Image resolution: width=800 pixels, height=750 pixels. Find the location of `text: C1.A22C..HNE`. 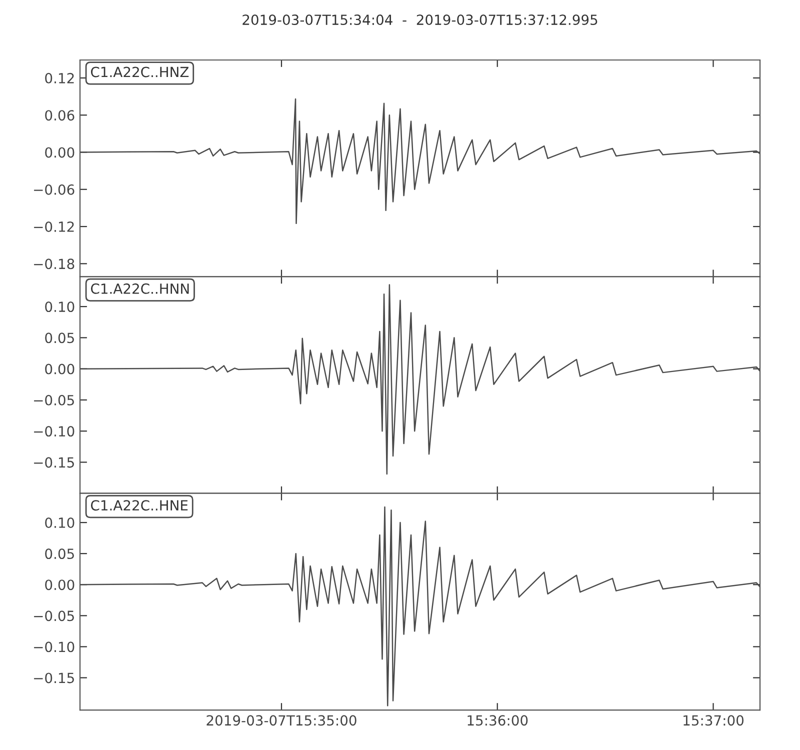

text: C1.A22C..HNE is located at coordinates (139, 505).